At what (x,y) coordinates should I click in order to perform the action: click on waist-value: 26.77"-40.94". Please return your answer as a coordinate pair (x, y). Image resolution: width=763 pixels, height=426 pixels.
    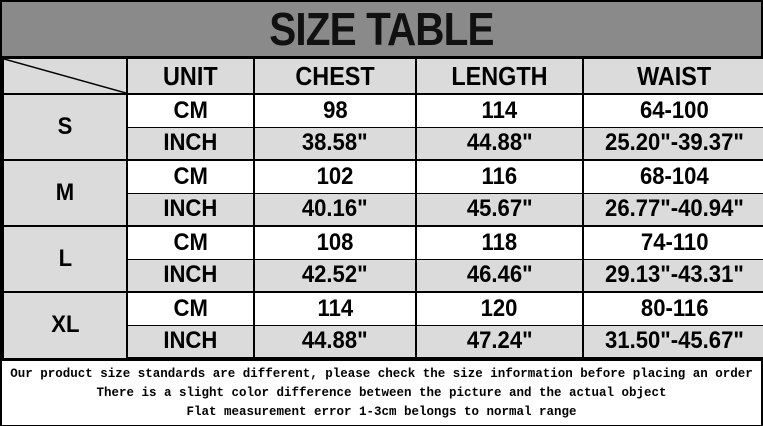
    Looking at the image, I should click on (672, 209).